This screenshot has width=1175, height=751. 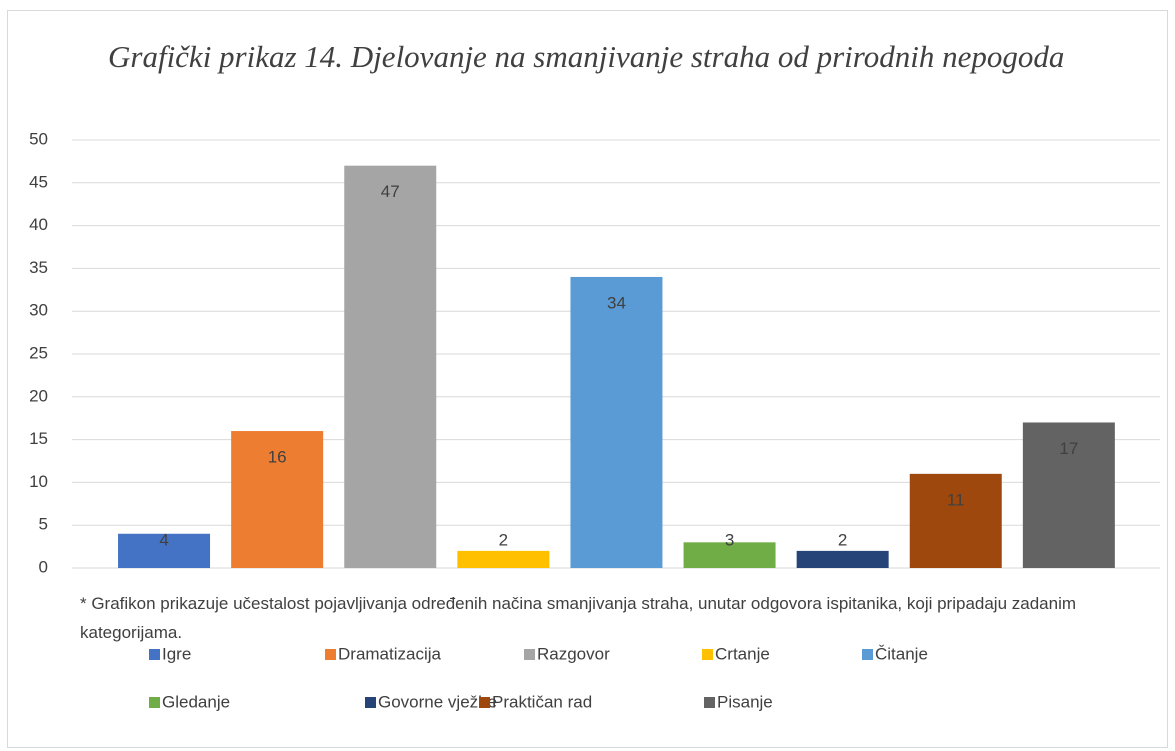 I want to click on y-tick-label: 35, so click(x=38, y=267).